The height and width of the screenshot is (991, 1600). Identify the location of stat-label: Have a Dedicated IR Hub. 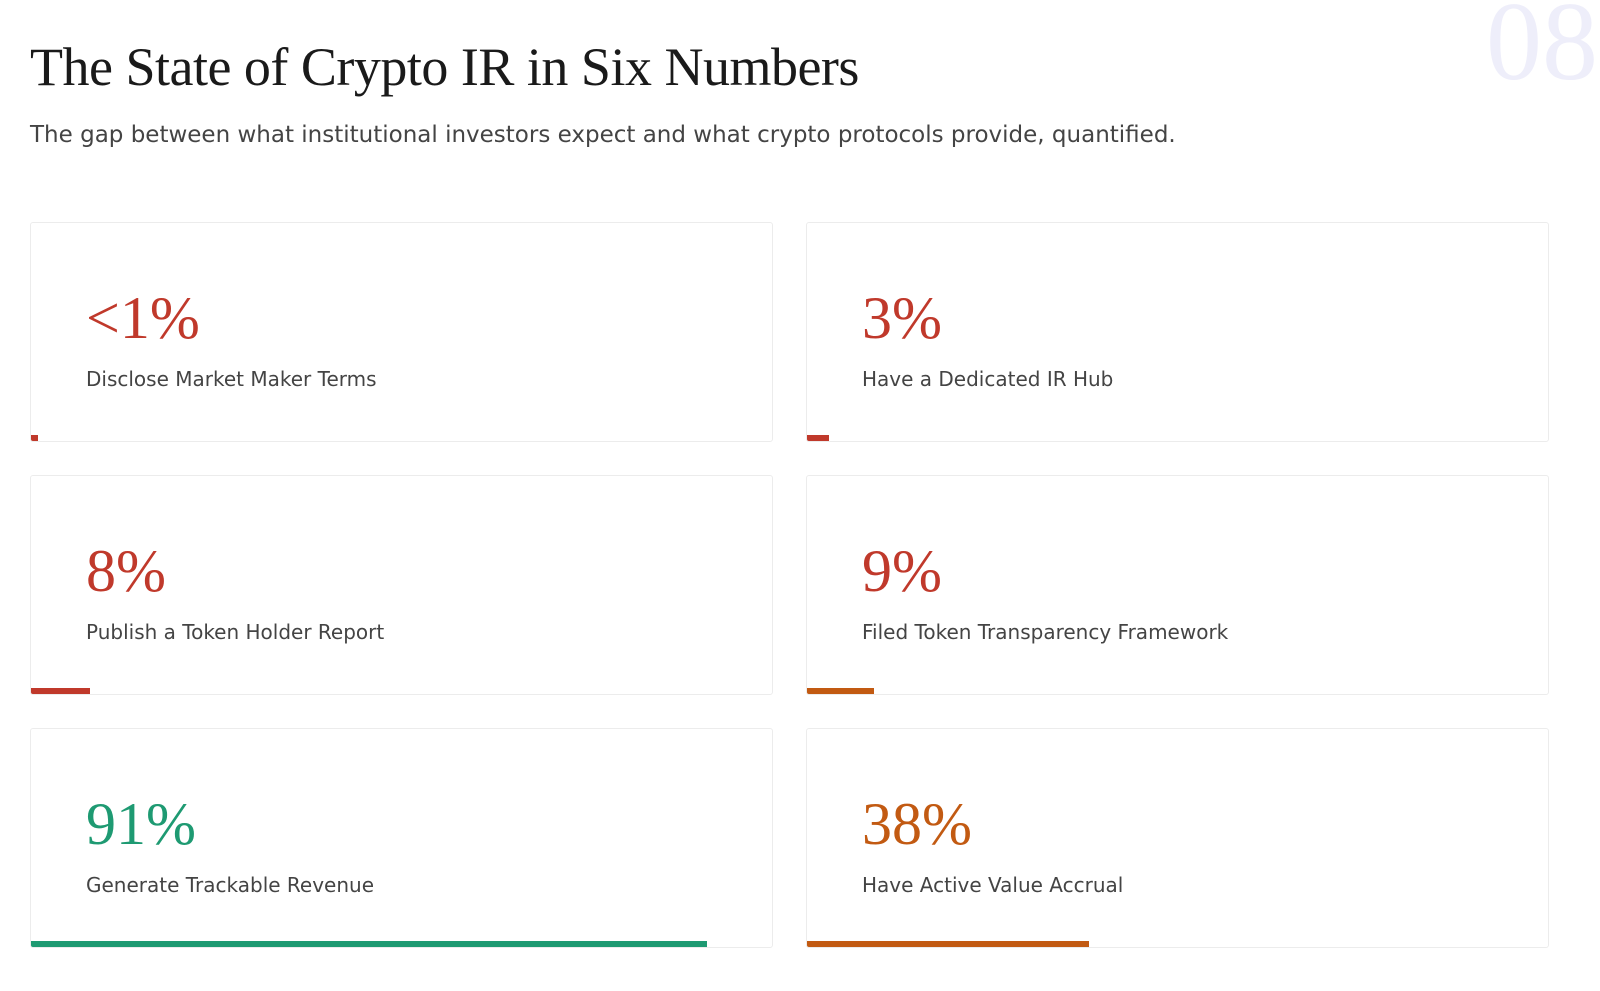
(988, 379).